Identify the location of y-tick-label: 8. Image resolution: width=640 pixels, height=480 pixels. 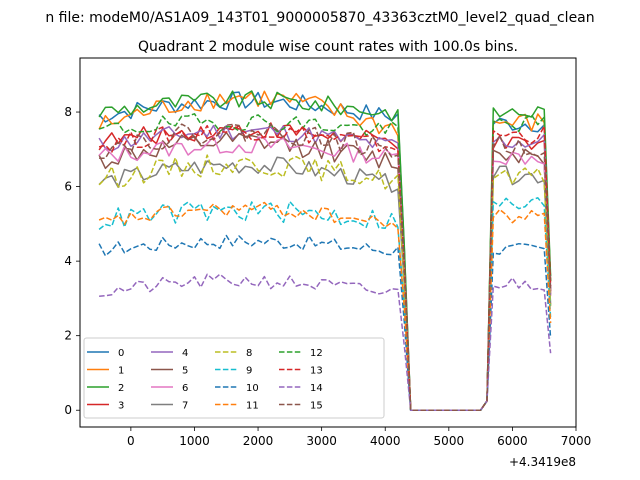
(68, 112).